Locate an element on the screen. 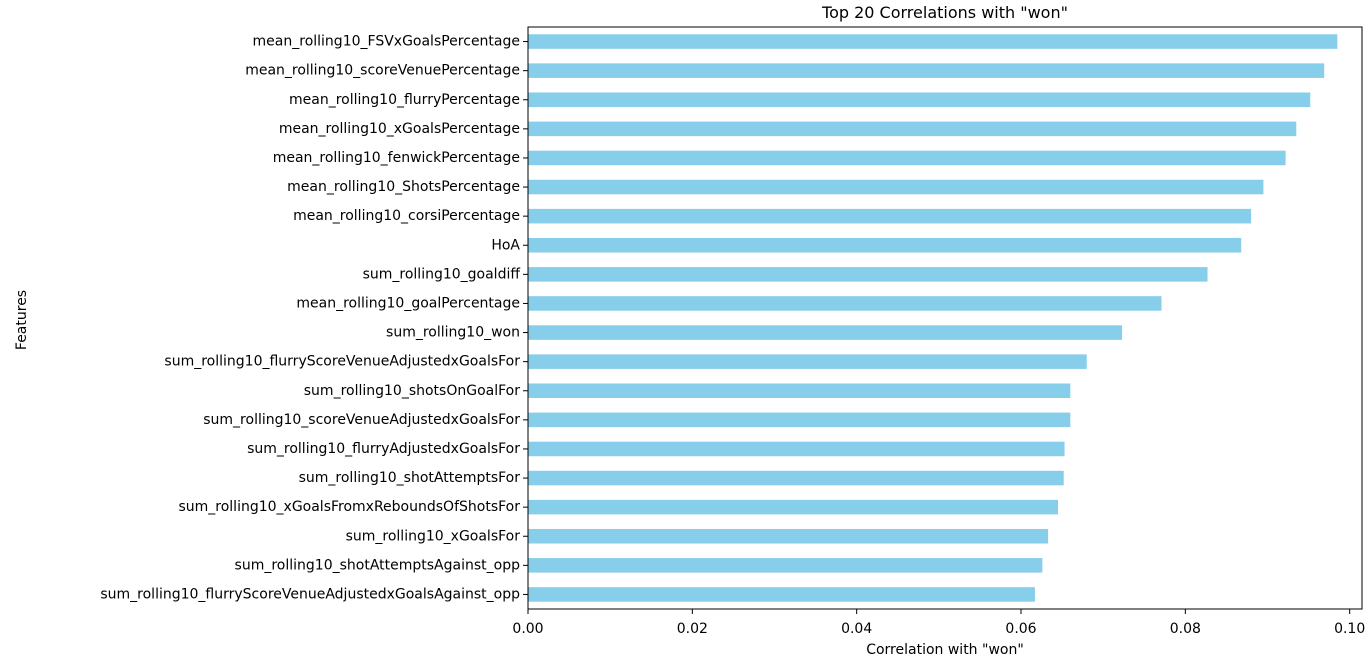 The width and height of the screenshot is (1372, 662). x-tick-label: 0.10 is located at coordinates (1349, 629).